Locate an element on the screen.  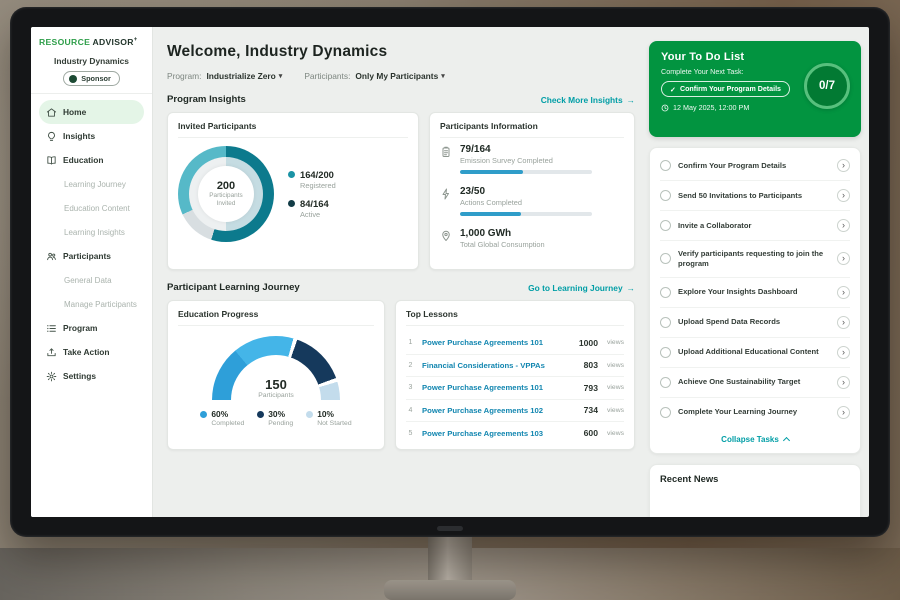
task-label: Invite a Collaborator is located at coordinates (715, 225).